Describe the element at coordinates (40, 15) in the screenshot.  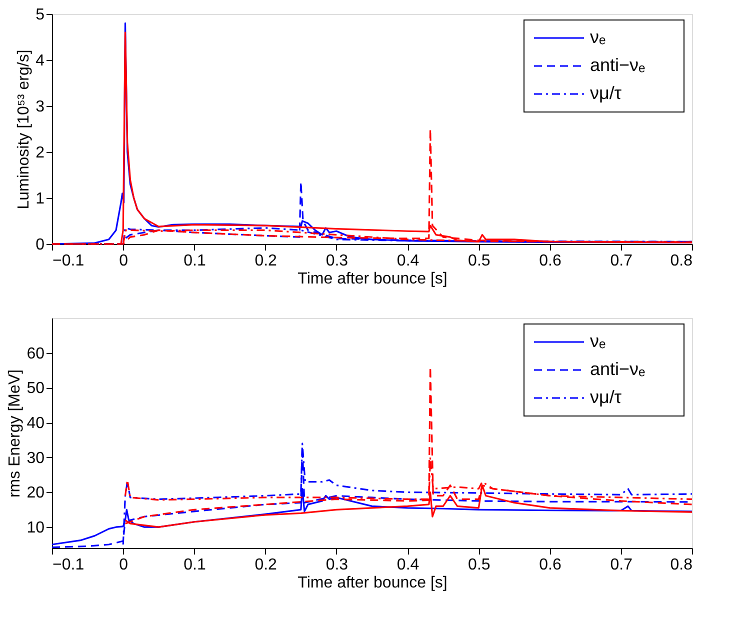
I see `y-tick-label: 5` at that location.